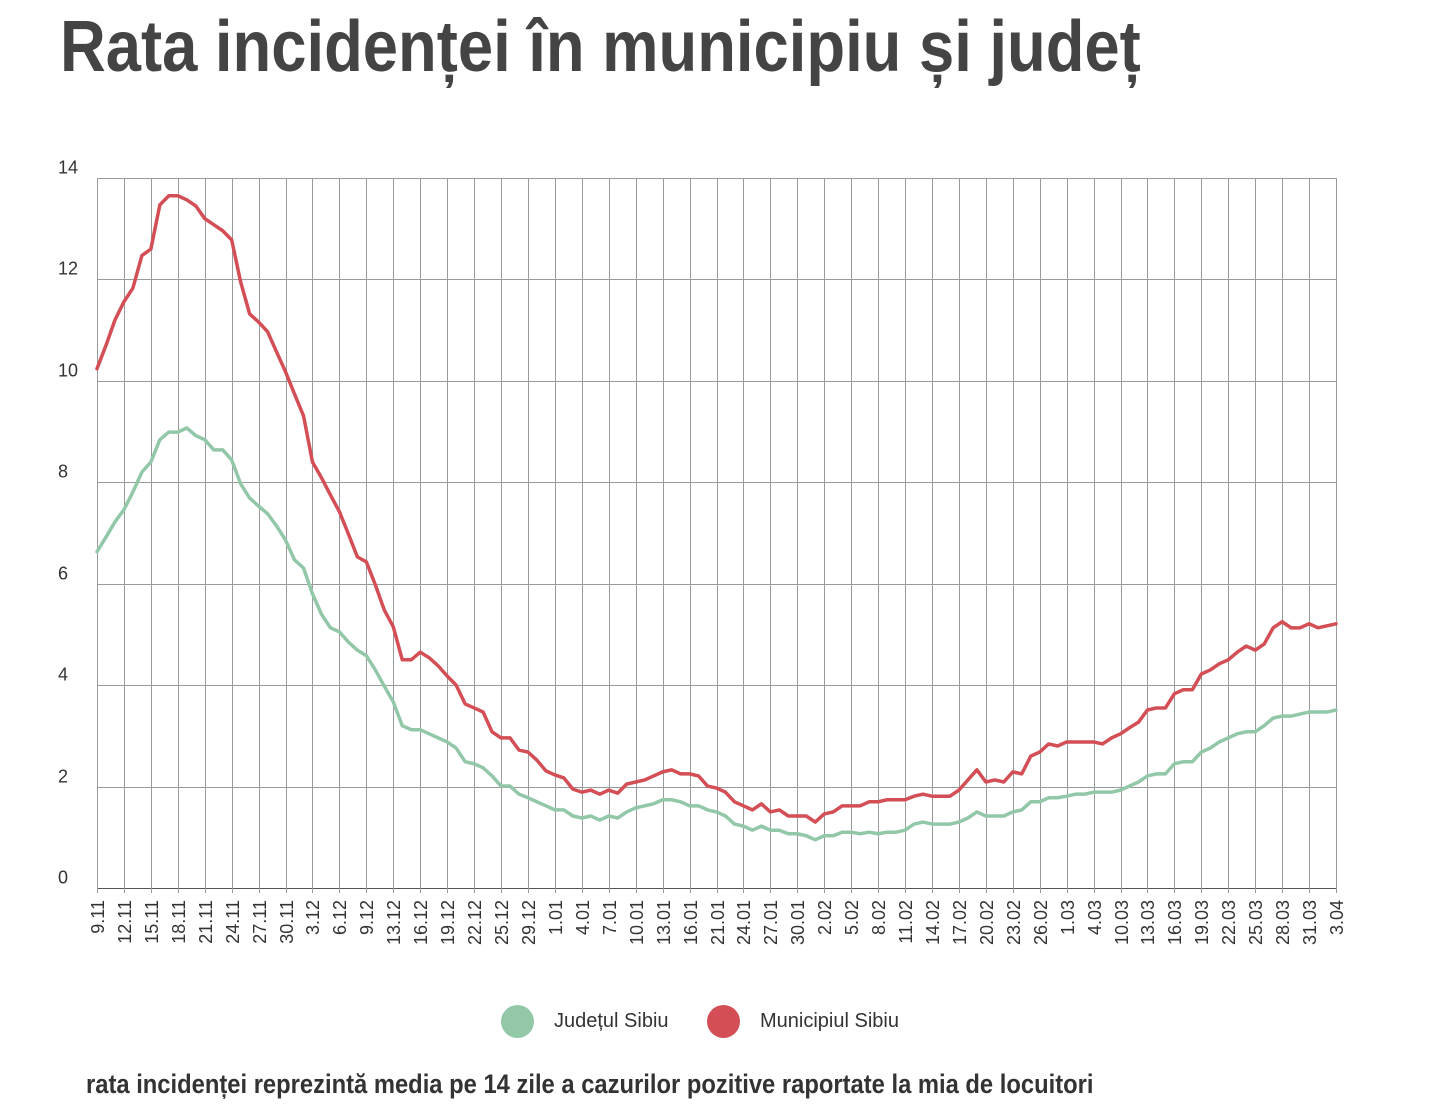 This screenshot has height=1116, width=1439. What do you see at coordinates (68, 168) in the screenshot?
I see `y-tick-label: 14` at bounding box center [68, 168].